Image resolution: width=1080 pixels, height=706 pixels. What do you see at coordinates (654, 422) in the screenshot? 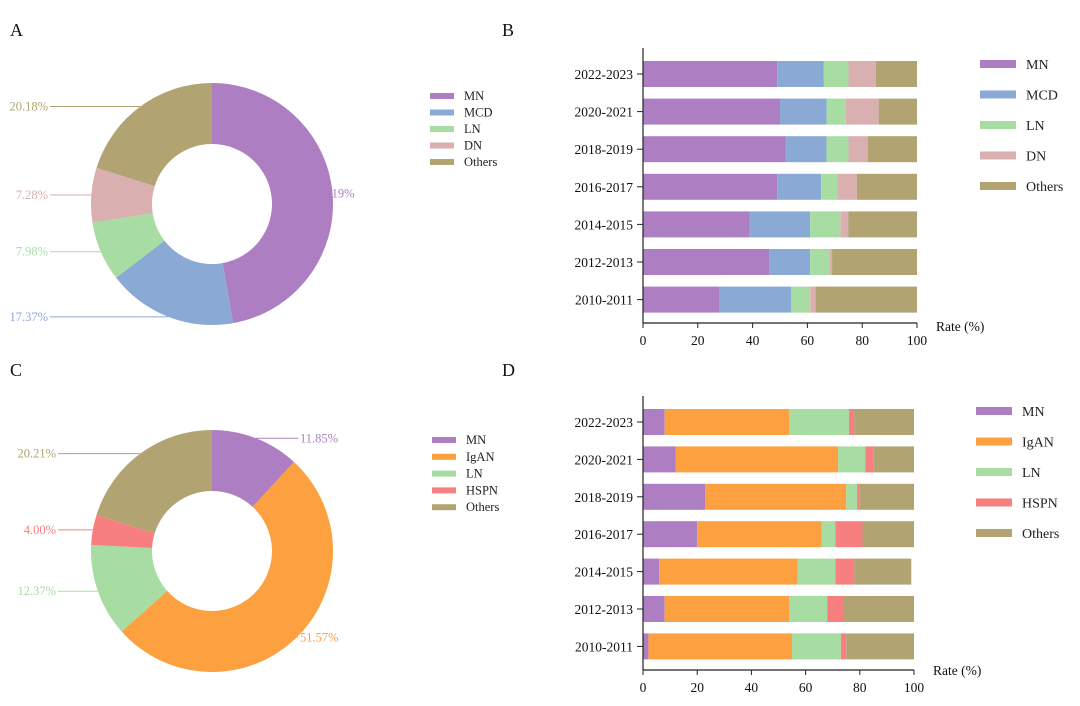
I see `bar-mn-2022-2023` at bounding box center [654, 422].